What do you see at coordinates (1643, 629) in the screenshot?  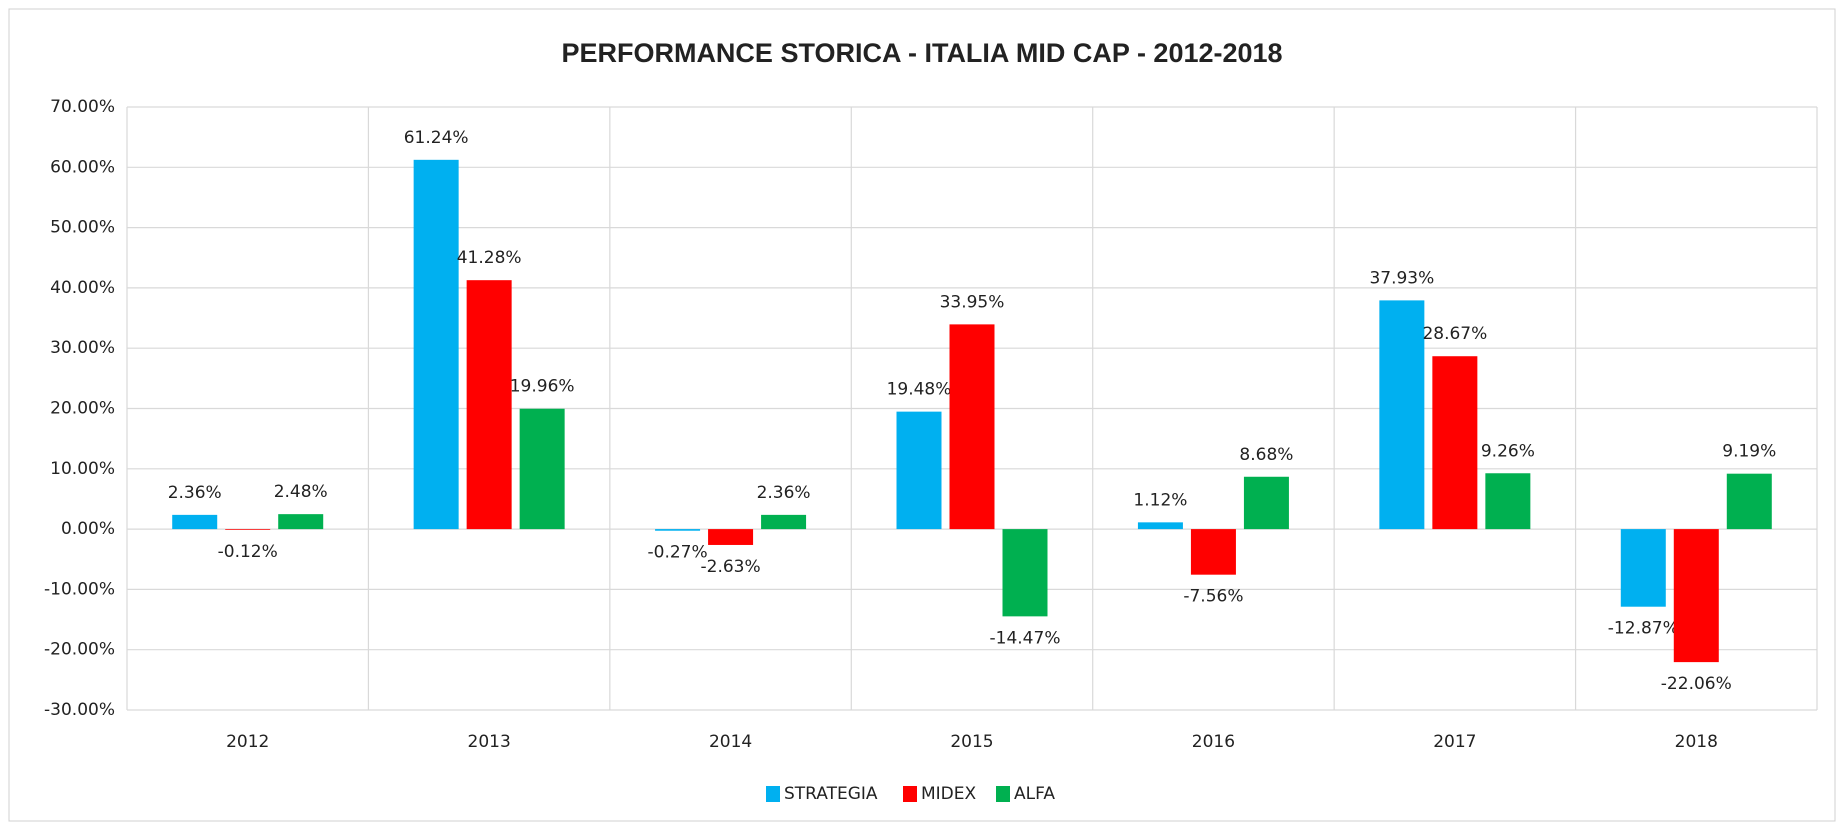 I see `data-label: -12.87%` at bounding box center [1643, 629].